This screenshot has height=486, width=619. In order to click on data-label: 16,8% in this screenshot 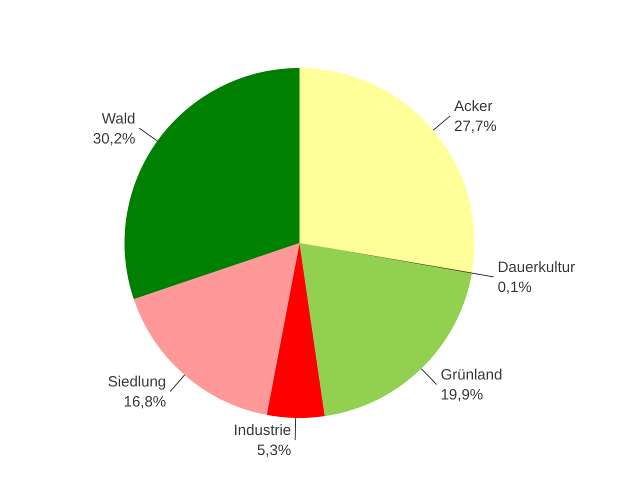, I will do `click(145, 402)`.